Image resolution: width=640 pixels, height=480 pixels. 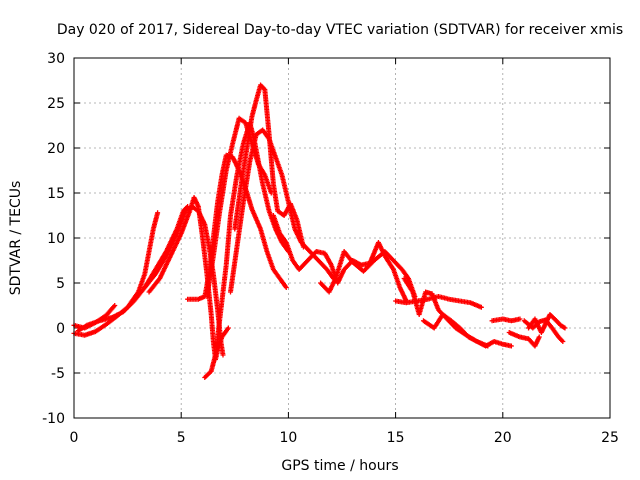 I want to click on y-tick-label: 20, so click(x=56, y=149).